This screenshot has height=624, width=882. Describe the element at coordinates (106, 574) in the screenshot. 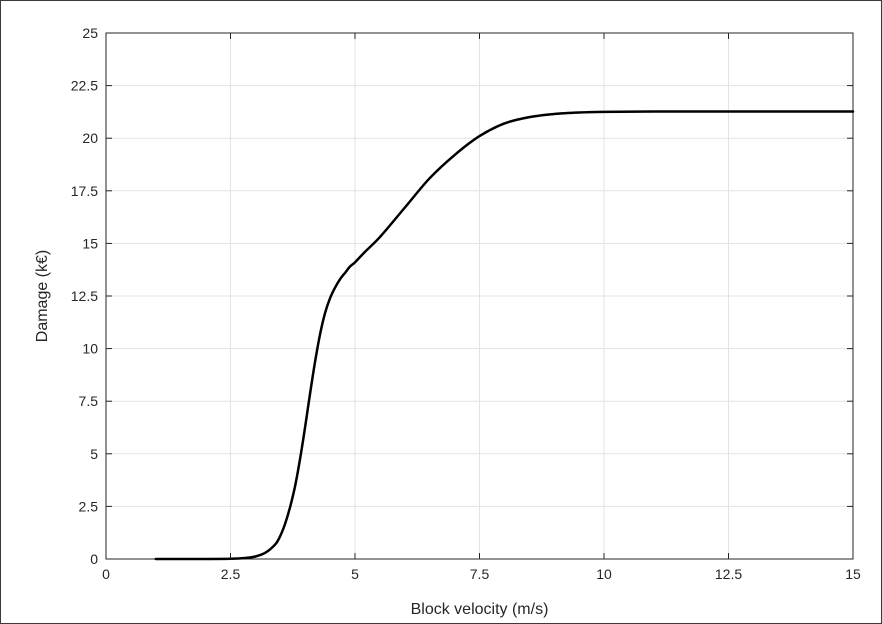

I see `x-tick-label: 0` at that location.